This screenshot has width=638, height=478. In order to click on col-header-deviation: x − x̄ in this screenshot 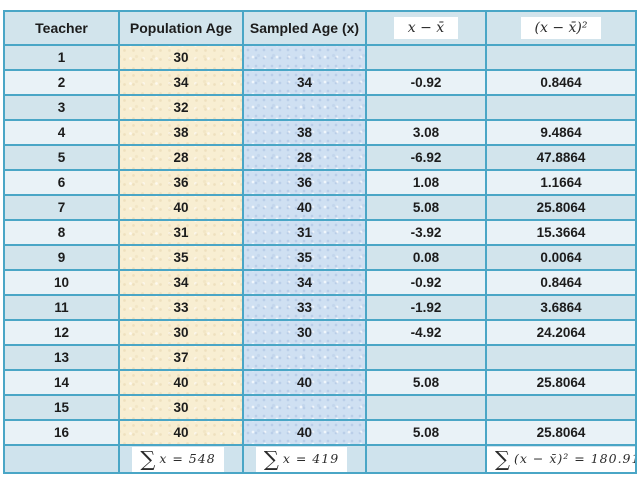, I will do `click(426, 28)`.